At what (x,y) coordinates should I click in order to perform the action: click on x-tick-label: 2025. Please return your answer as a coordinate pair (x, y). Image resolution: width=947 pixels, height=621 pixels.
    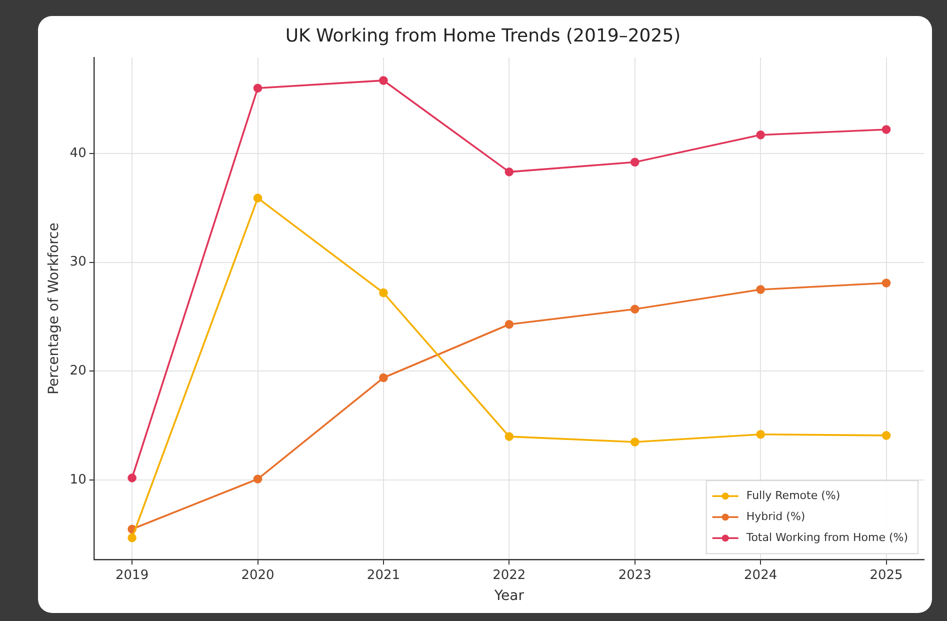
    Looking at the image, I should click on (886, 575).